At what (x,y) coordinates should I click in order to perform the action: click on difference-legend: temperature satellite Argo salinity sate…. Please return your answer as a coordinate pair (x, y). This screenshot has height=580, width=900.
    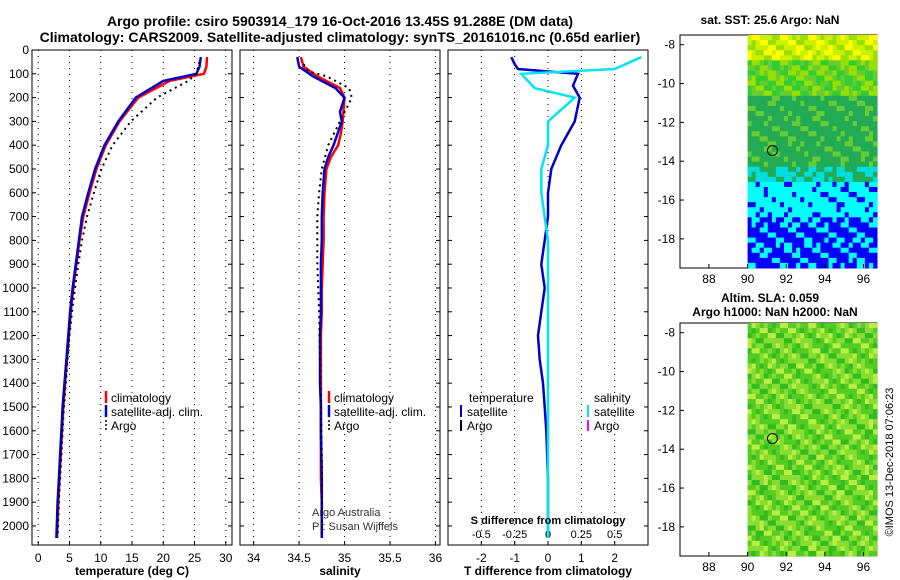
    Looking at the image, I should click on (547, 412).